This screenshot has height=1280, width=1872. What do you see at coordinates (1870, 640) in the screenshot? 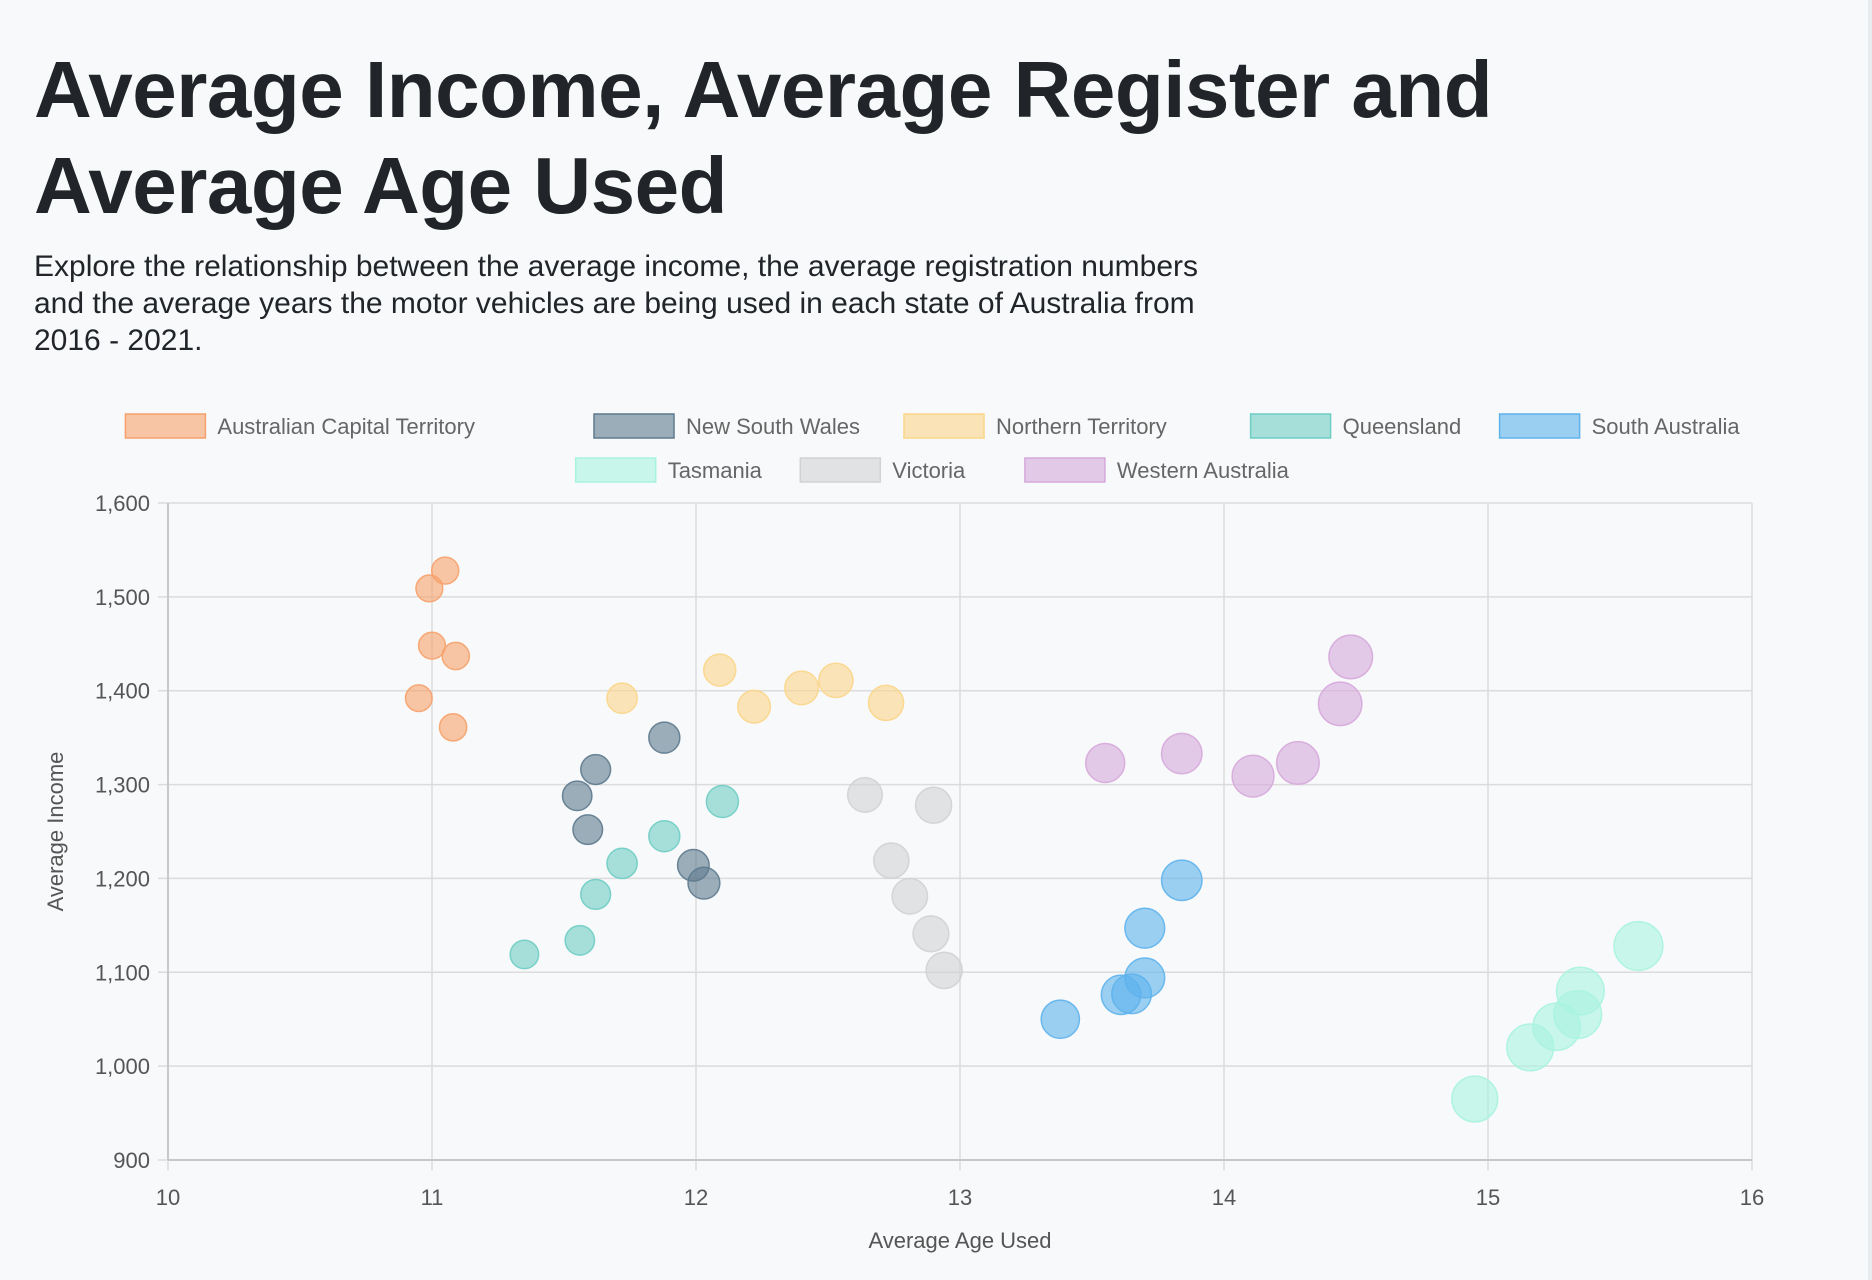
I see `scrollbar` at bounding box center [1870, 640].